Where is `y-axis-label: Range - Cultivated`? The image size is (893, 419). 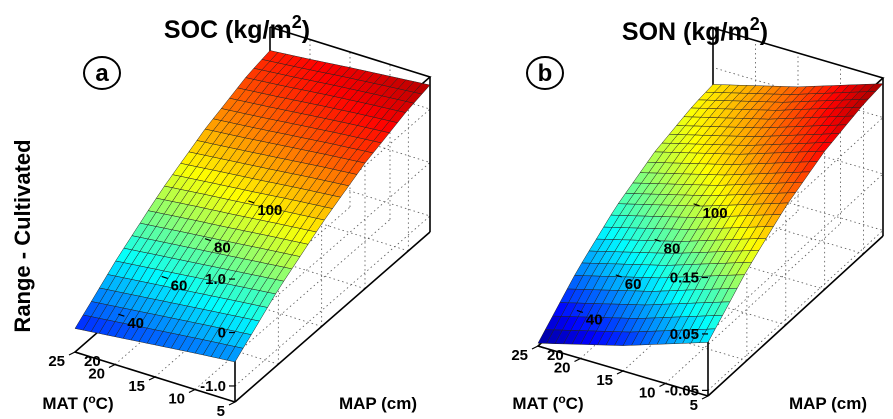
y-axis-label: Range - Cultivated is located at coordinates (22, 235).